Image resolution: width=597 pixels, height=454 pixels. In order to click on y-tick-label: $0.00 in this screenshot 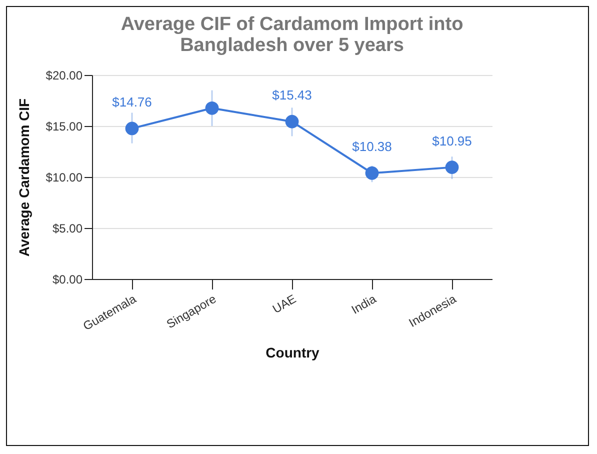, I will do `click(67, 279)`.